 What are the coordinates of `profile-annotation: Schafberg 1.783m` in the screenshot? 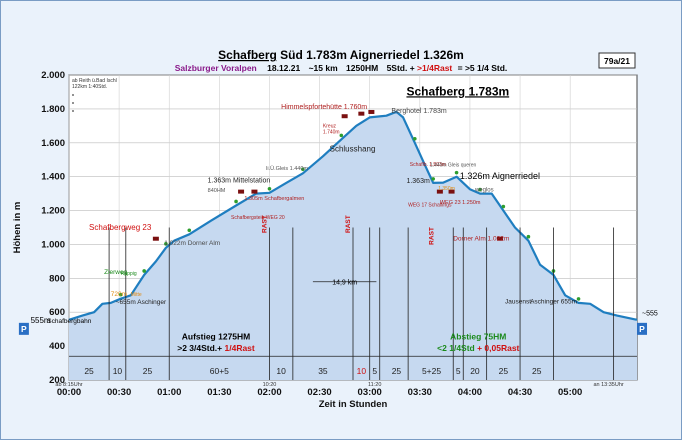 It's located at (457, 91).